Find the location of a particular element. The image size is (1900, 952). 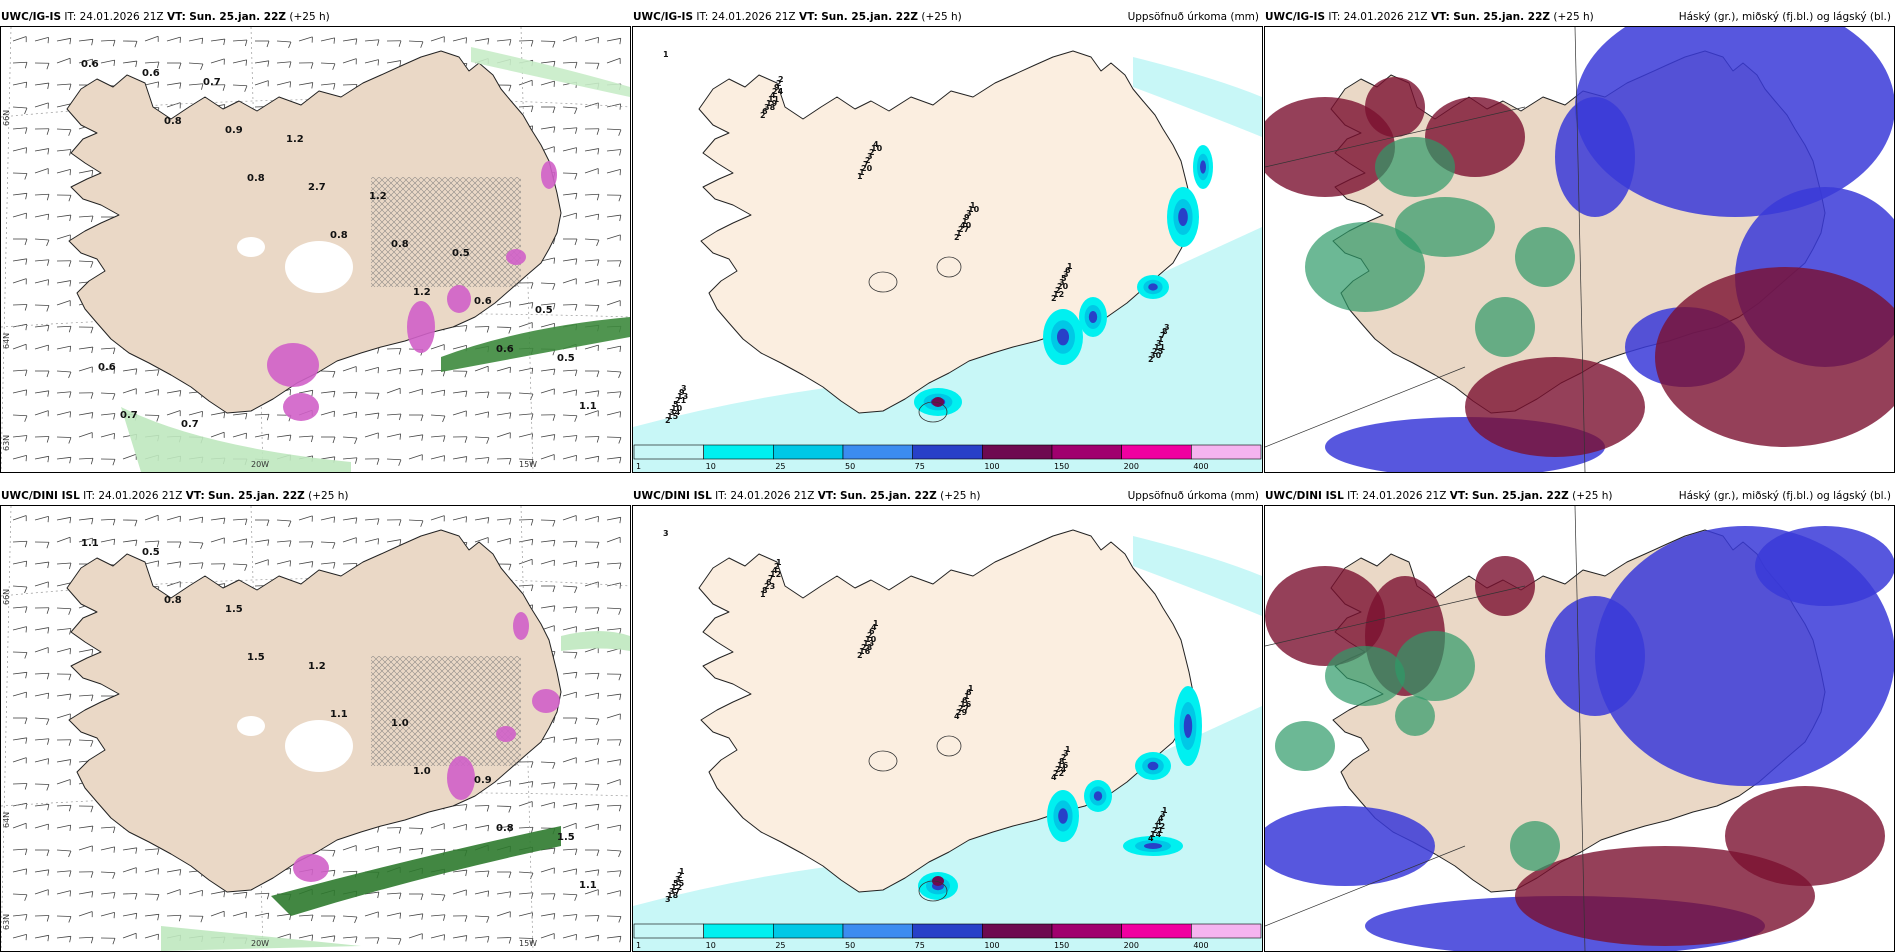

wind-value-label: 2.7 is located at coordinates (317, 187).